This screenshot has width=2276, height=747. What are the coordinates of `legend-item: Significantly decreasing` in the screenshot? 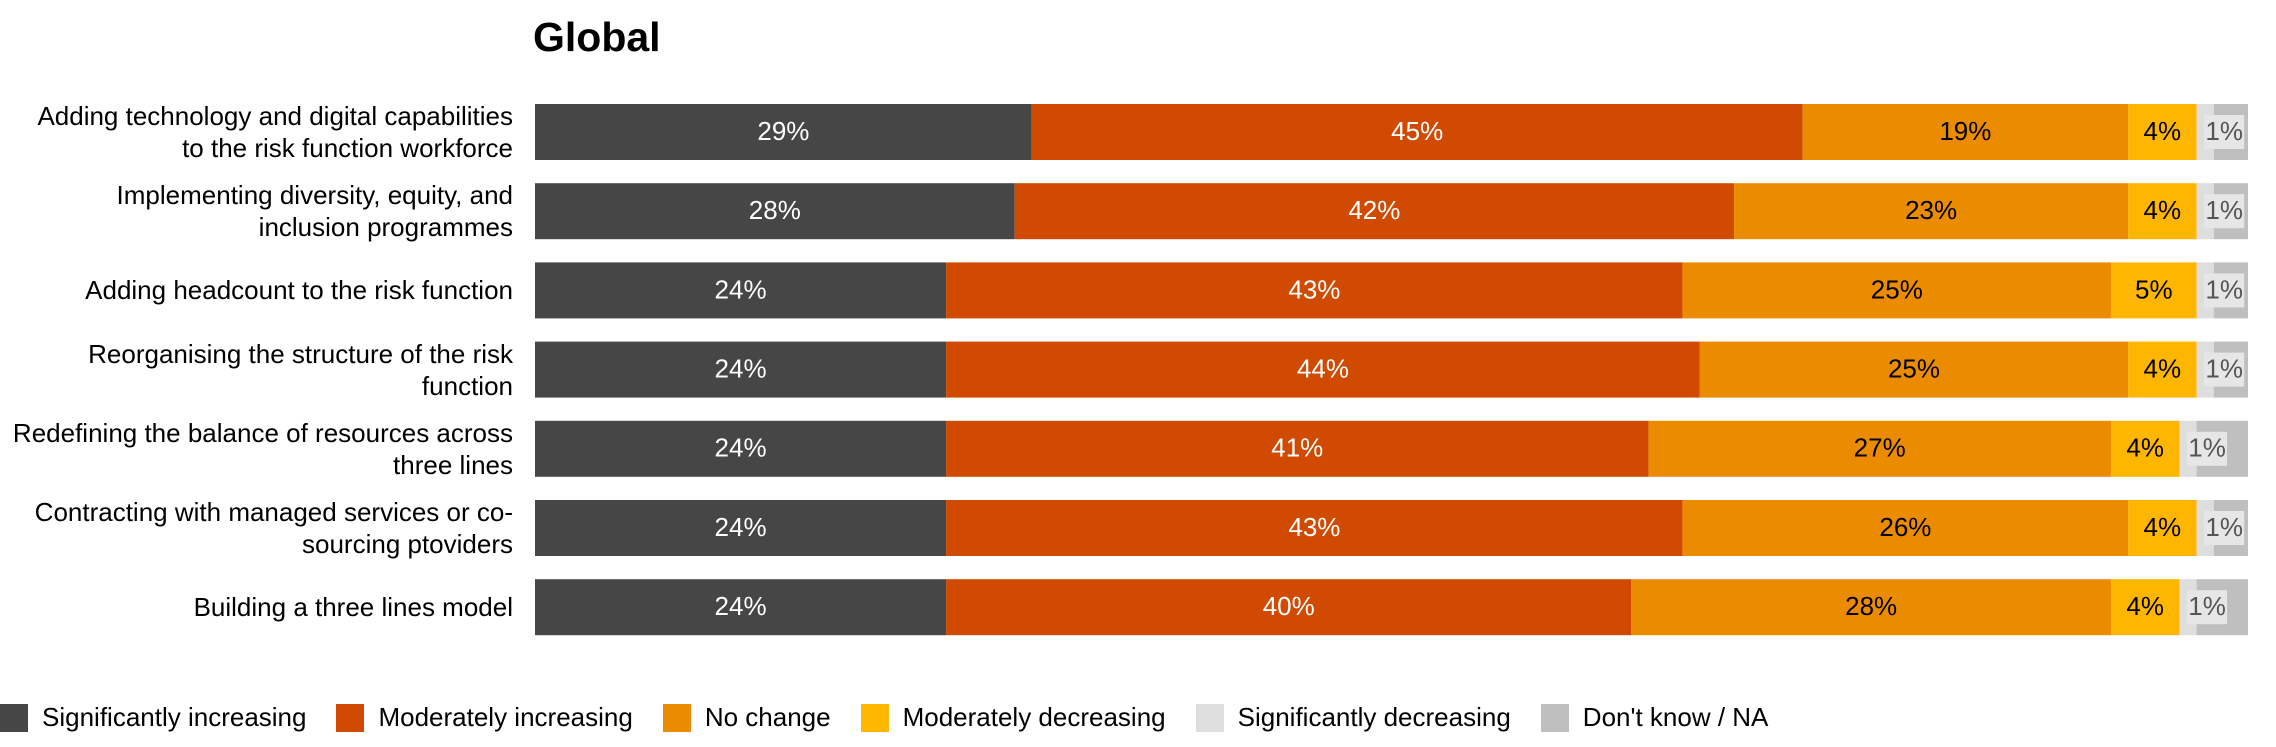 It's located at (1353, 717).